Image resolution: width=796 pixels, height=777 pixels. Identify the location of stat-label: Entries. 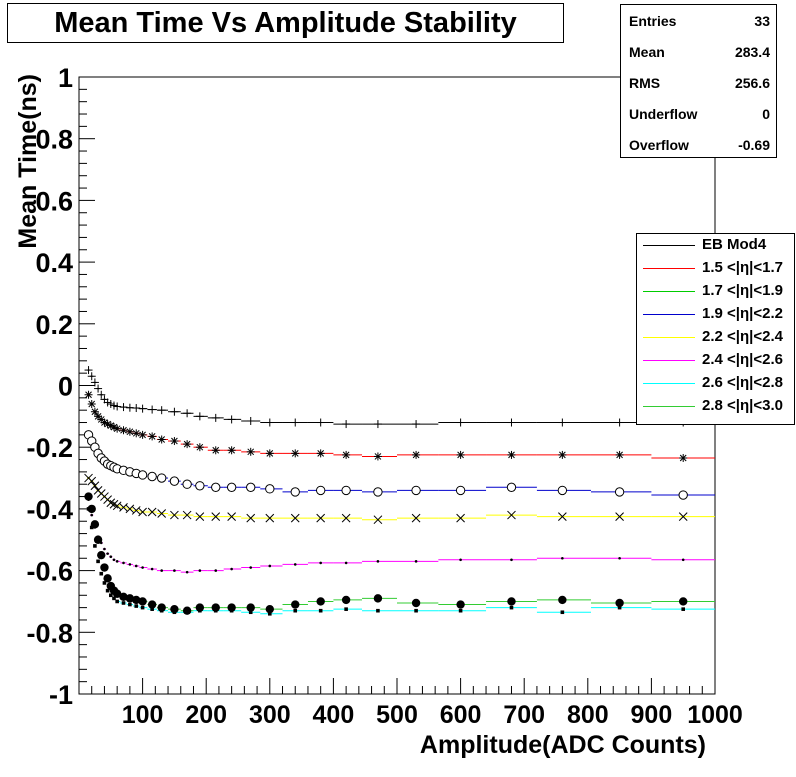
(653, 21).